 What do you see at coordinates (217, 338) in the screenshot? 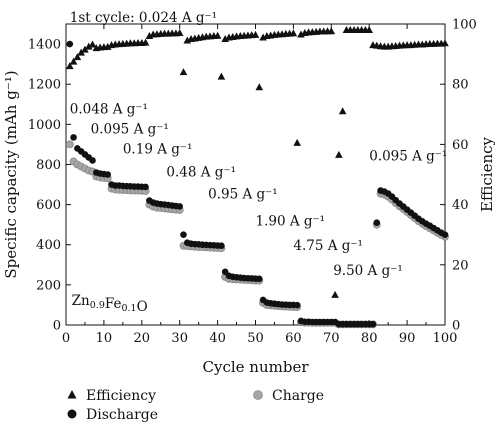
I see `x-tick-label: 40` at bounding box center [217, 338].